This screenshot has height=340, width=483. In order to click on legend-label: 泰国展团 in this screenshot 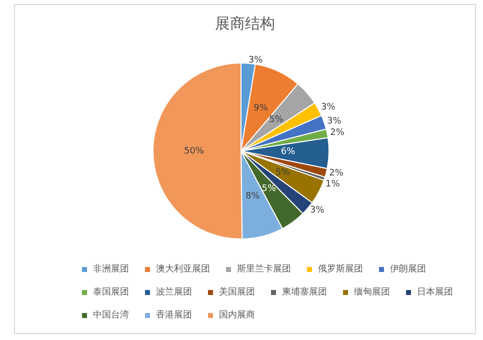, I will do `click(111, 292)`.